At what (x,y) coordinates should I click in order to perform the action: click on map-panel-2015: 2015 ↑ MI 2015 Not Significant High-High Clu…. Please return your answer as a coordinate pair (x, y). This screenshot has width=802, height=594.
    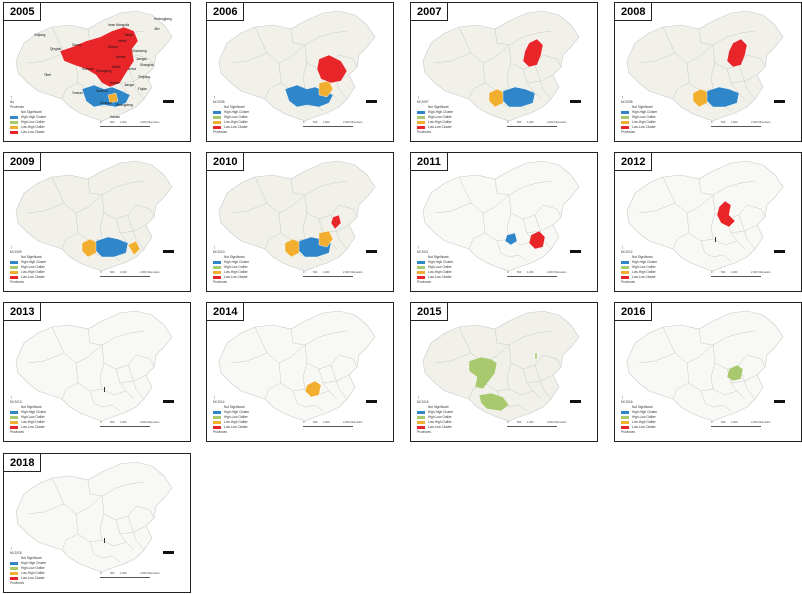
    Looking at the image, I should click on (504, 372).